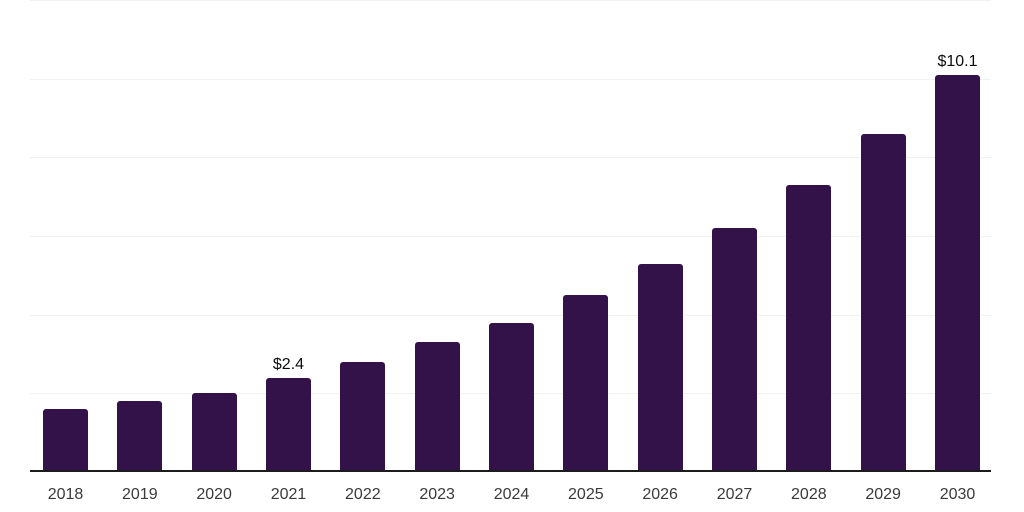  I want to click on x-tick-label-2018: 2018, so click(65, 494).